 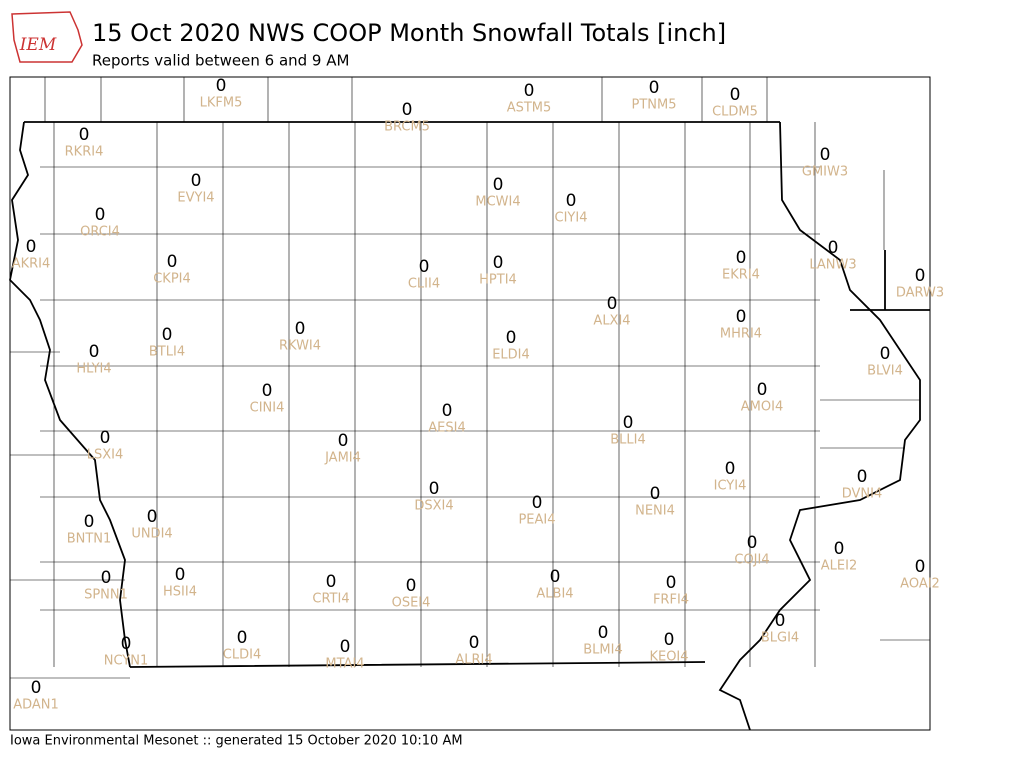 What do you see at coordinates (571, 218) in the screenshot?
I see `station-id: CIYI4` at bounding box center [571, 218].